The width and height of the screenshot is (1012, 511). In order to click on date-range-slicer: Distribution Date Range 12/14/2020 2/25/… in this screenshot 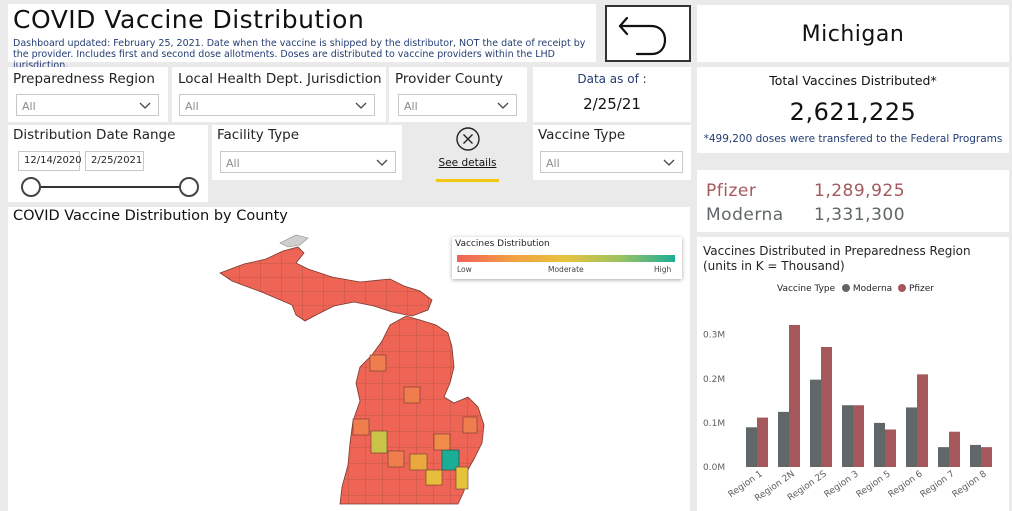, I will do `click(108, 163)`.